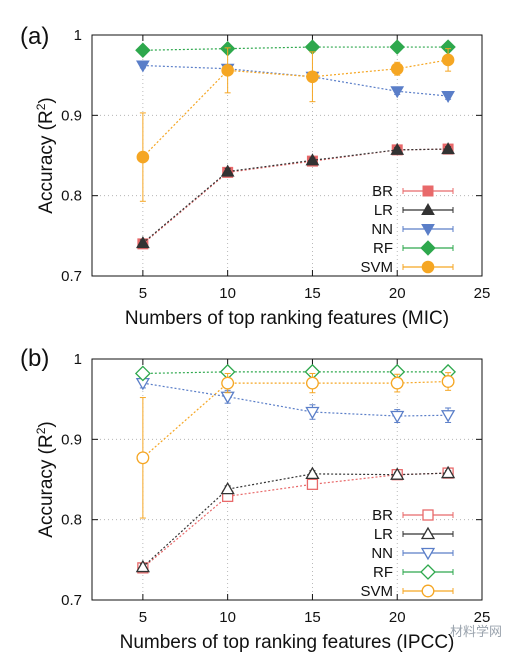 The image size is (526, 657). I want to click on y-axis-label: Accuracy (R2), so click(45, 155).